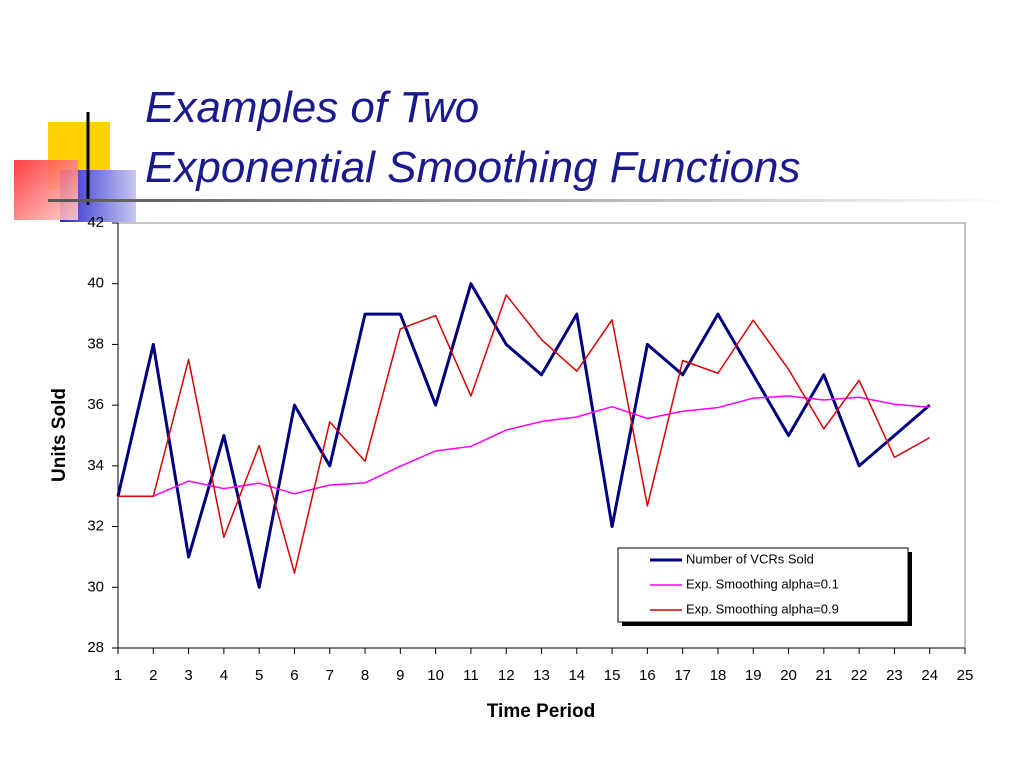 The height and width of the screenshot is (768, 1024). I want to click on title-line: Examples of Two, so click(312, 107).